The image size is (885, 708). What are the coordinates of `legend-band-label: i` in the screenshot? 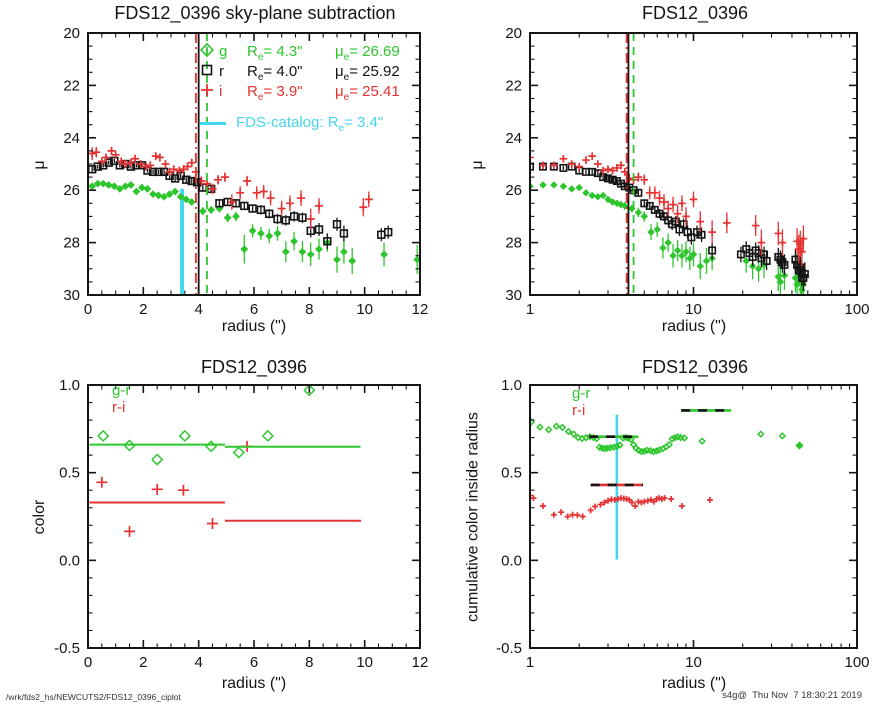 It's located at (221, 92).